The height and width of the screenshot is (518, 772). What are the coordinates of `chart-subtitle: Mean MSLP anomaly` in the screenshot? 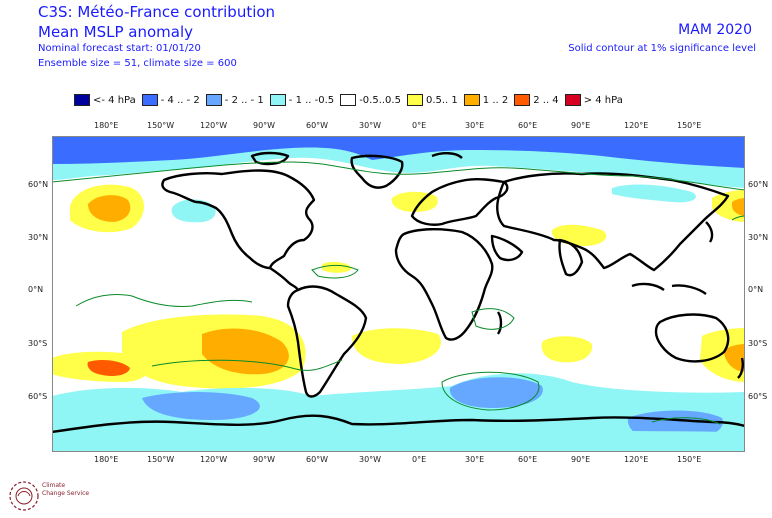 It's located at (115, 32).